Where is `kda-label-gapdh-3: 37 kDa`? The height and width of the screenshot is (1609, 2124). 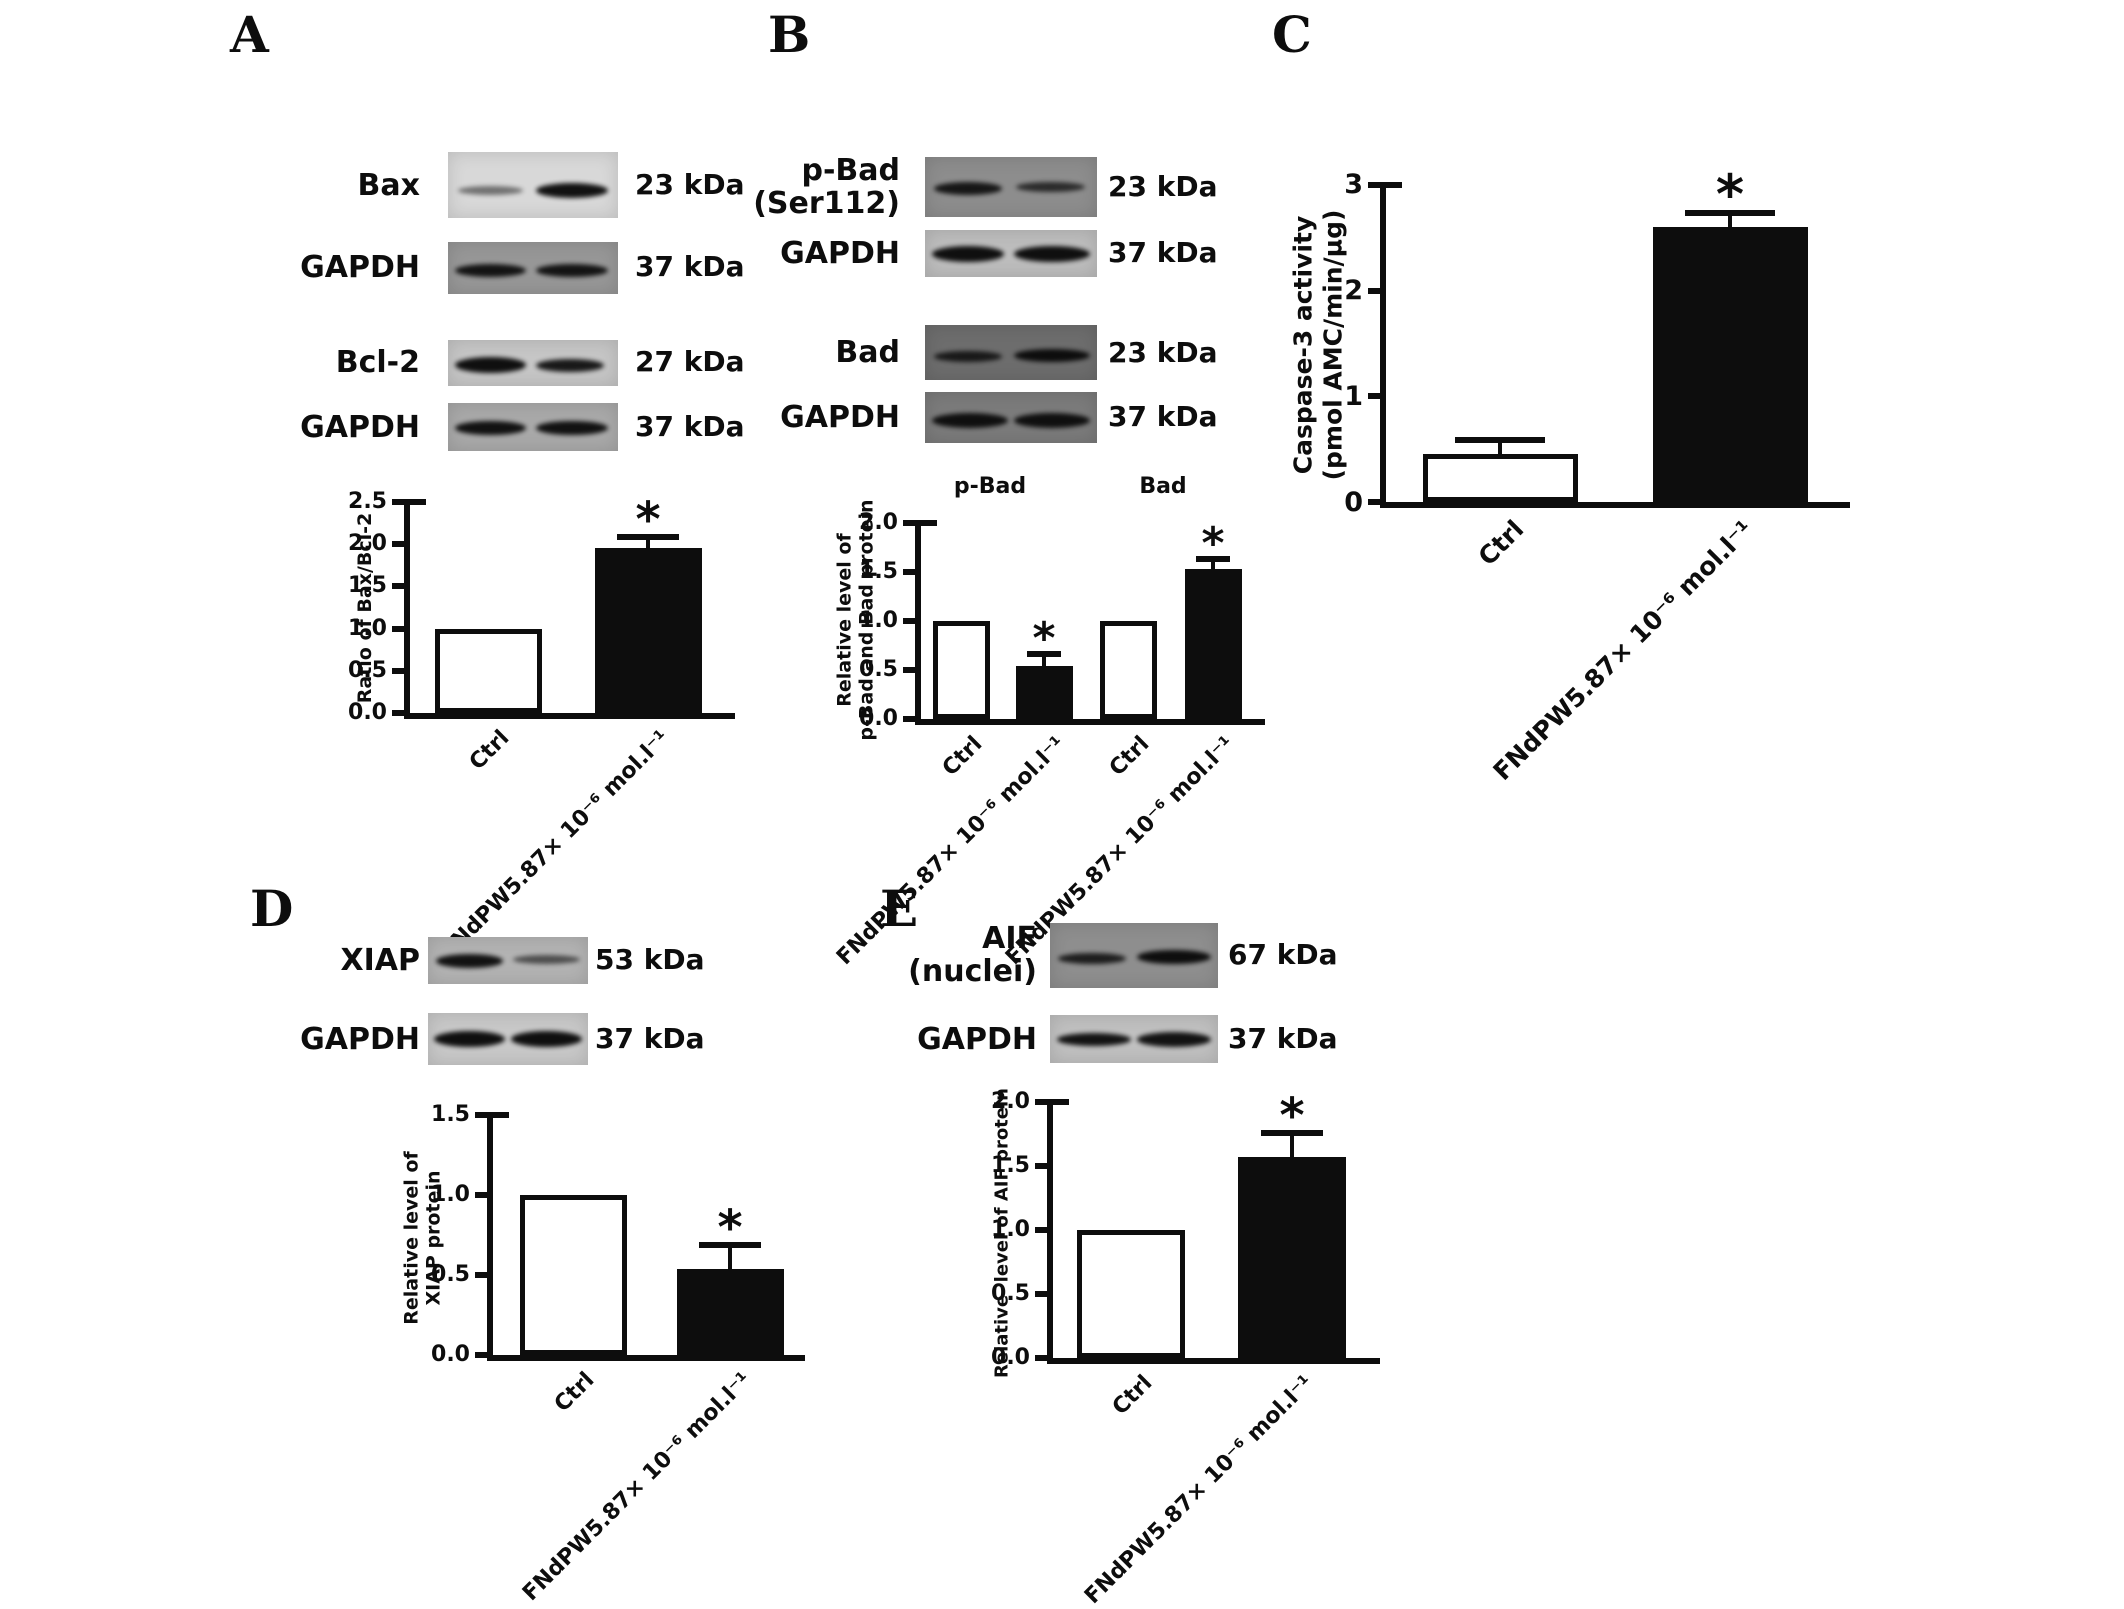
kda-label-gapdh-3: 37 kDa is located at coordinates (1163, 252).